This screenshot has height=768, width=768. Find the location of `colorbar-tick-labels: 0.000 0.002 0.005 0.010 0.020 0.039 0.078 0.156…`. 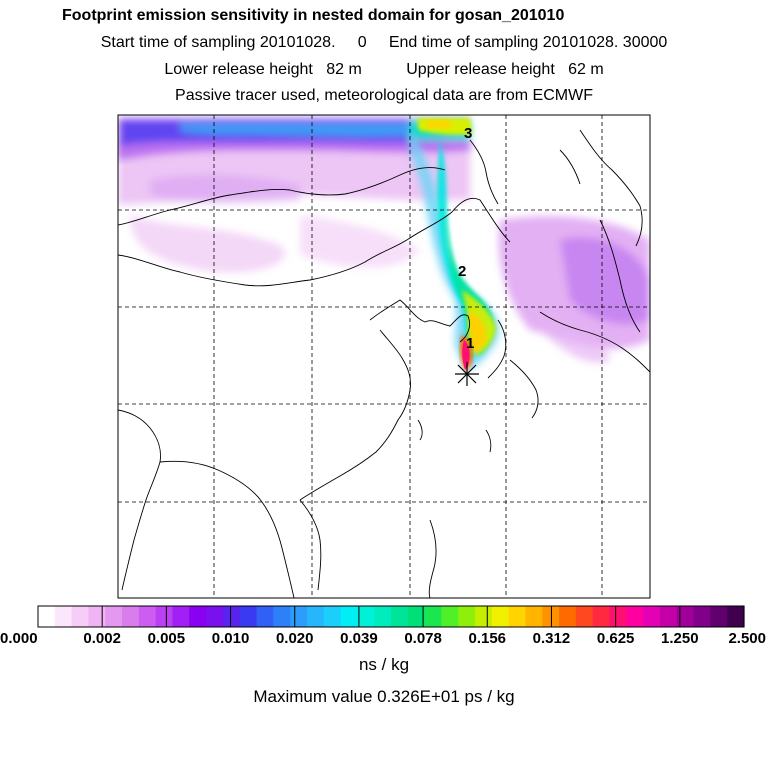

colorbar-tick-labels: 0.000 0.002 0.005 0.010 0.020 0.039 0.078 0.156… is located at coordinates (383, 638).